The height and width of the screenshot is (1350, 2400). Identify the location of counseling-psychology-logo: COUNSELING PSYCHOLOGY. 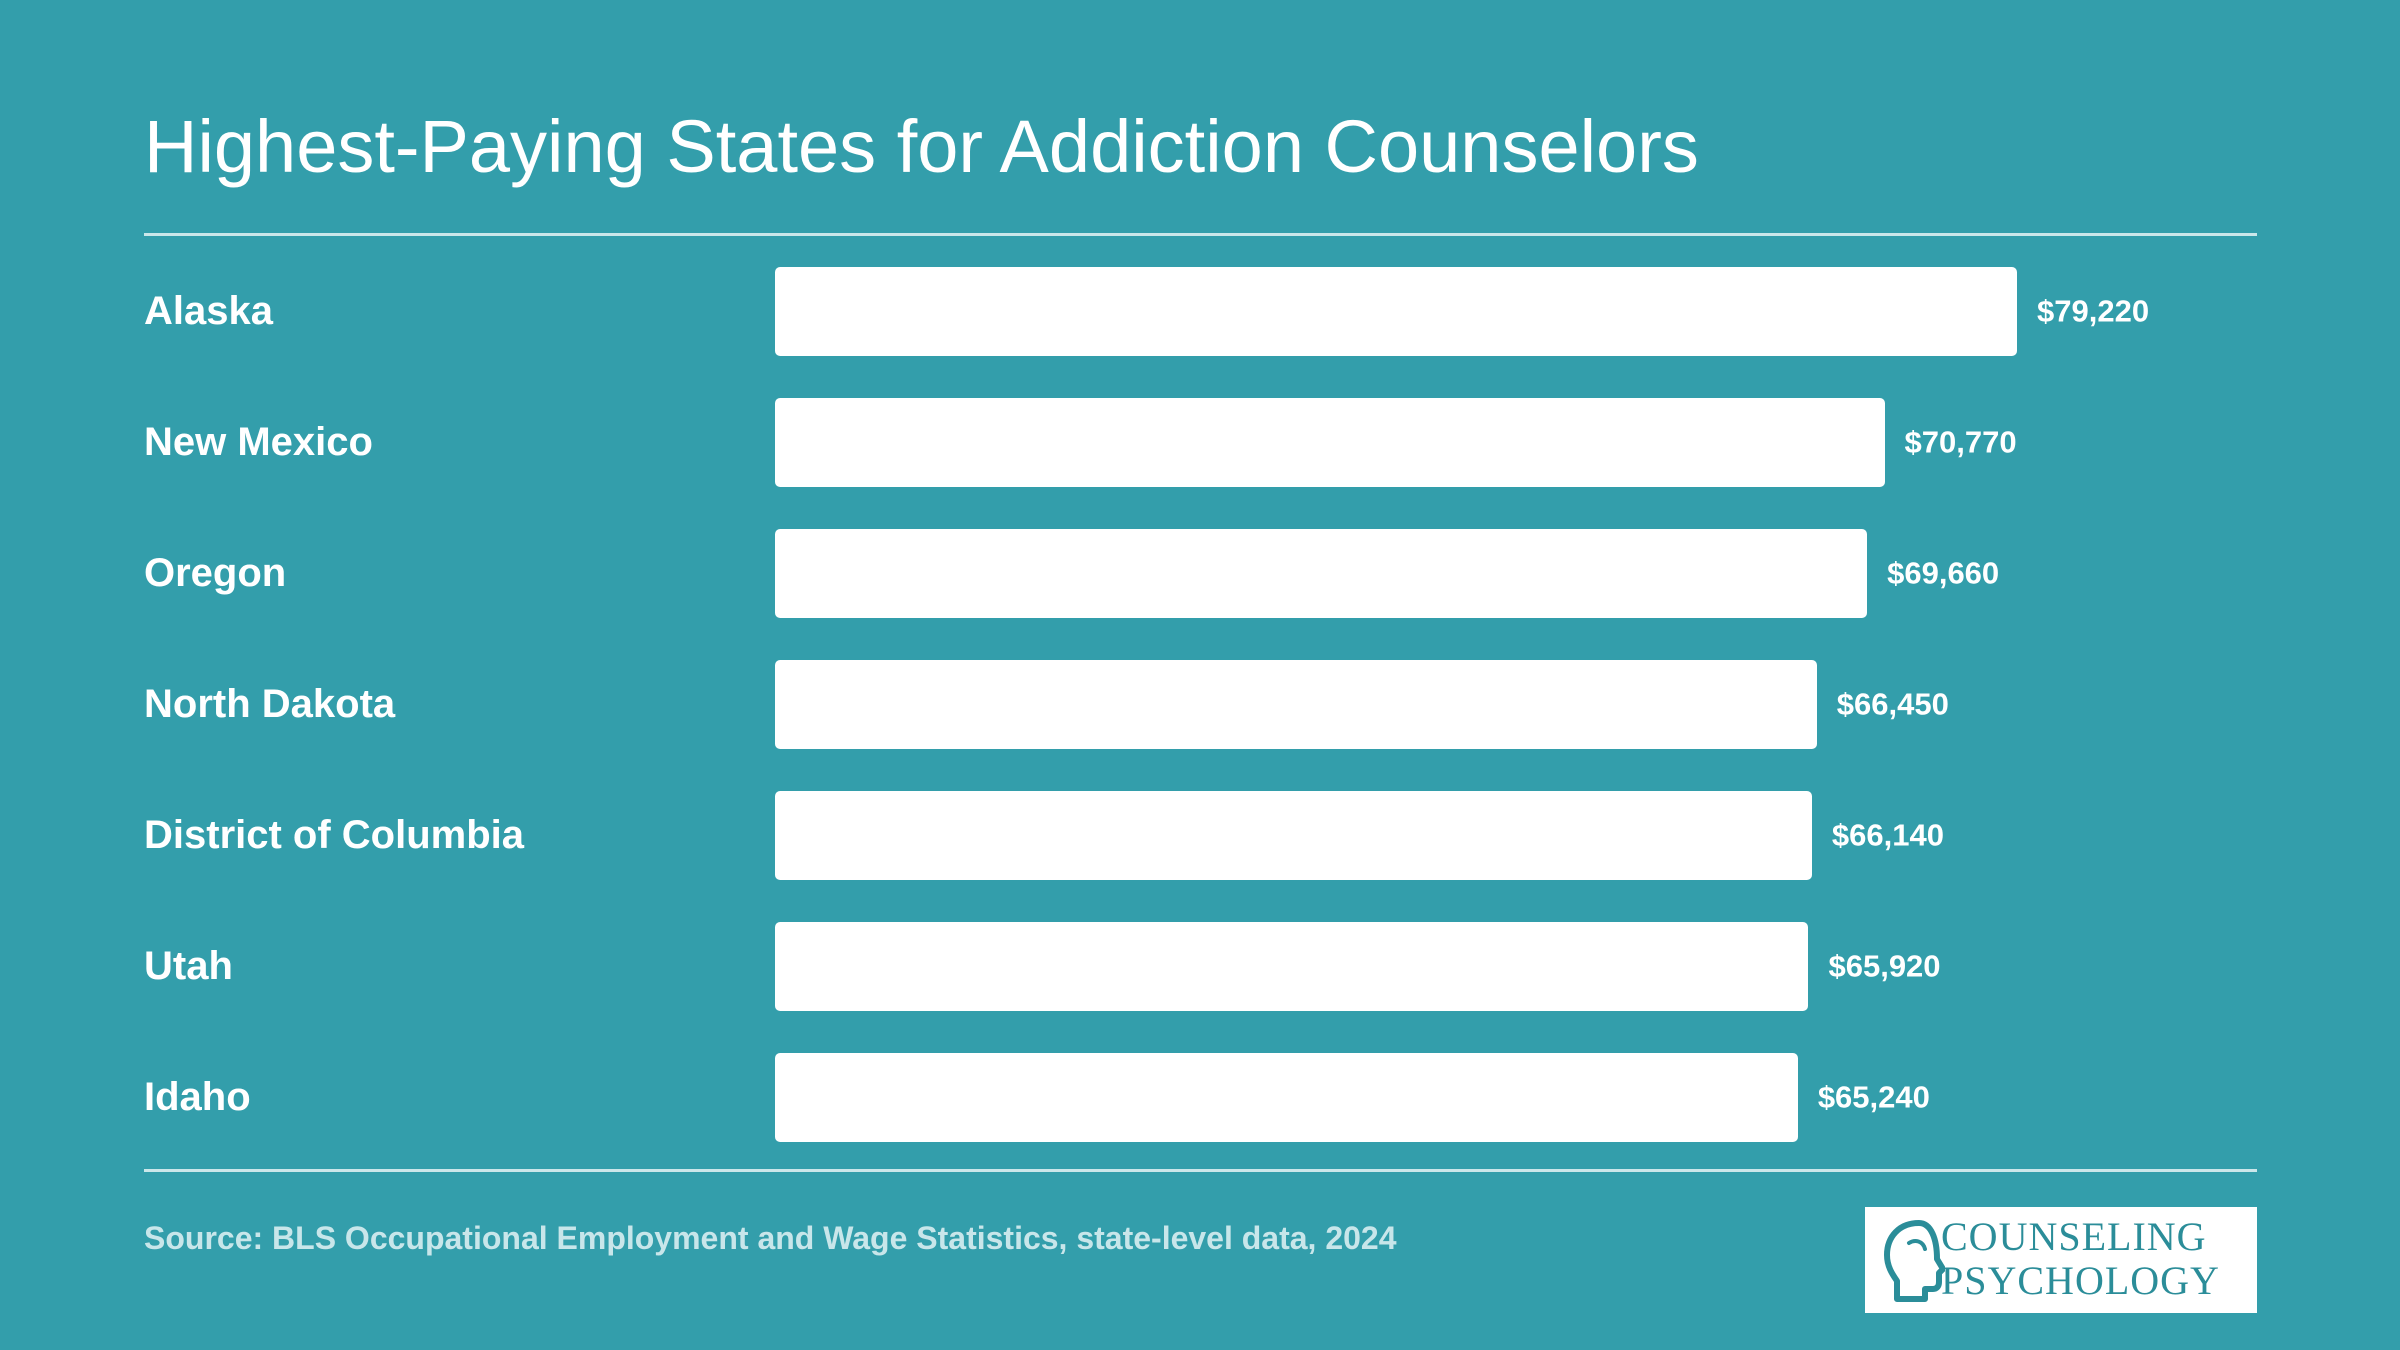
(2061, 1260).